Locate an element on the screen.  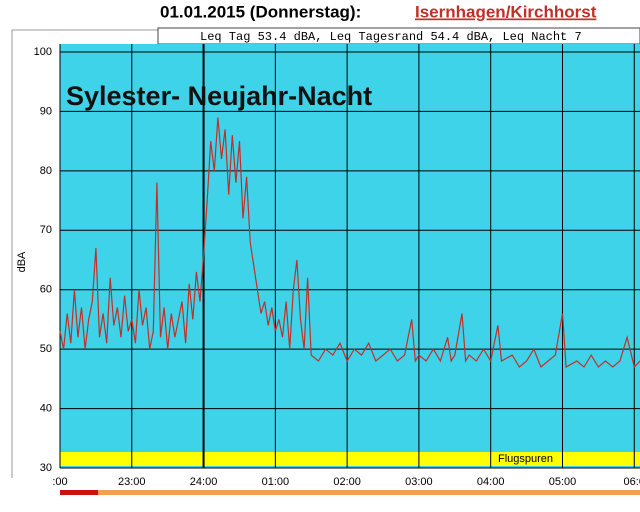
x-tick-label: 24:00 is located at coordinates (204, 482).